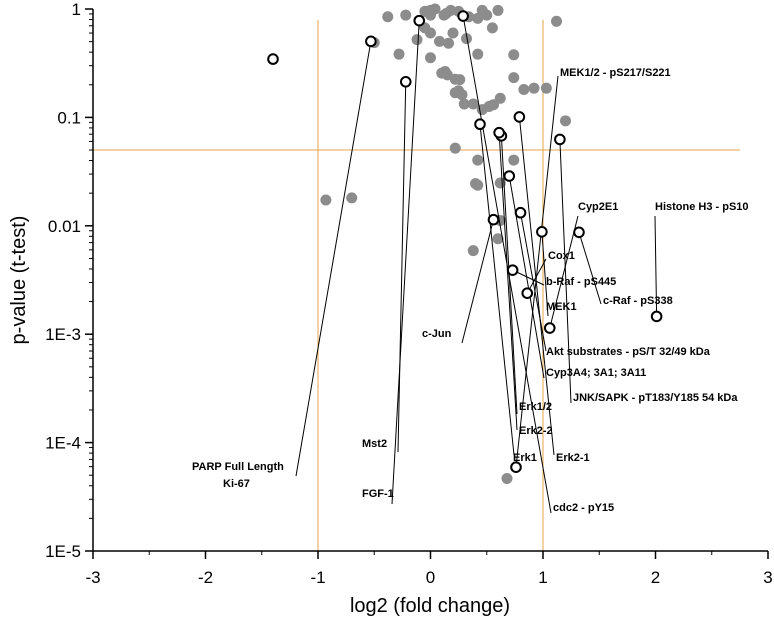  Describe the element at coordinates (63, 334) in the screenshot. I see `y-tick-label: 1E-3` at that location.